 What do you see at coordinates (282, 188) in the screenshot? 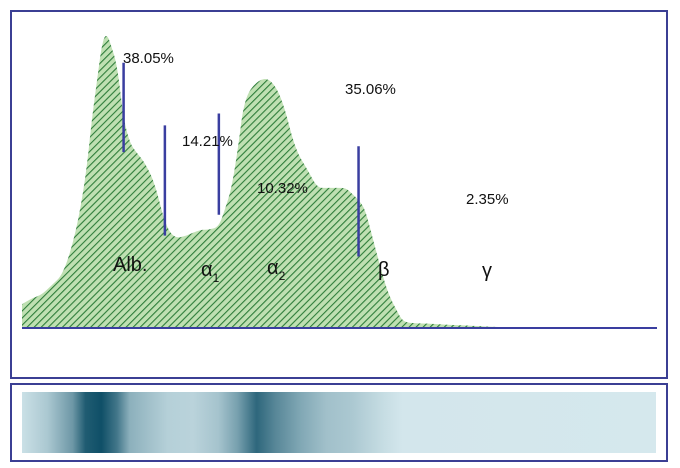
I see `alpha2-percent-label: 10.32%` at bounding box center [282, 188].